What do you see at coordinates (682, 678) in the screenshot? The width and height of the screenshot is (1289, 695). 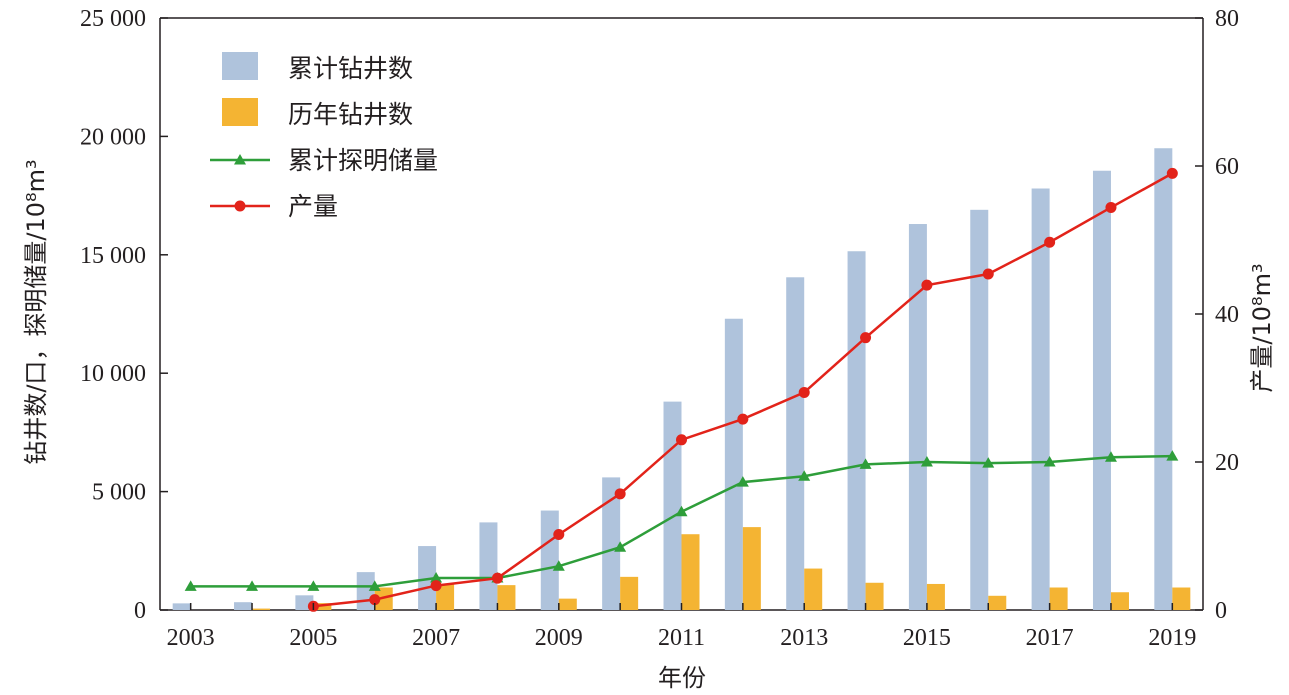 I see `x-axis-title: 年份` at bounding box center [682, 678].